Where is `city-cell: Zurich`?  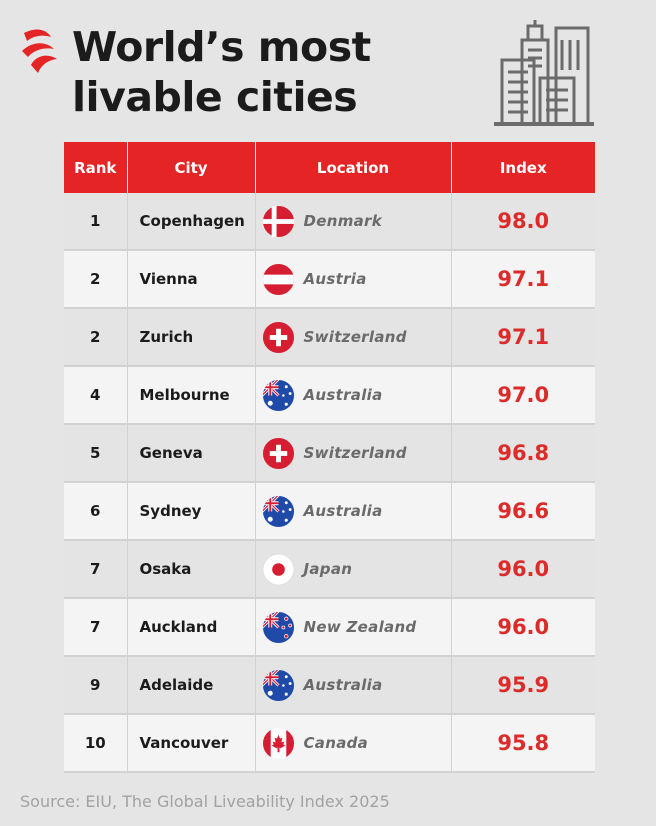 city-cell: Zurich is located at coordinates (191, 337).